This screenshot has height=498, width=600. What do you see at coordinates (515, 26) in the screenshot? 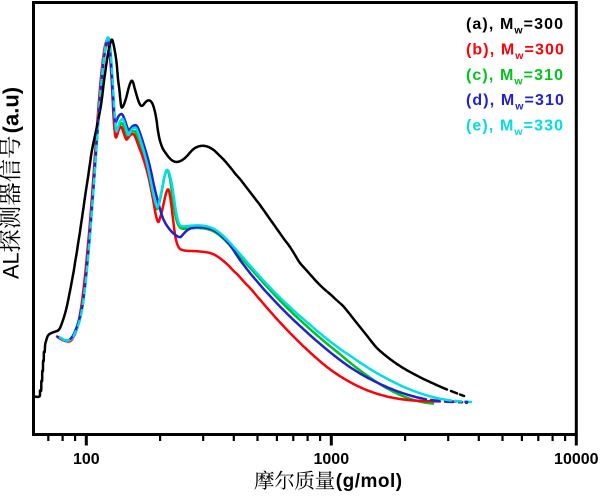
I see `svg-text: (a), Mw=300` at bounding box center [515, 26].